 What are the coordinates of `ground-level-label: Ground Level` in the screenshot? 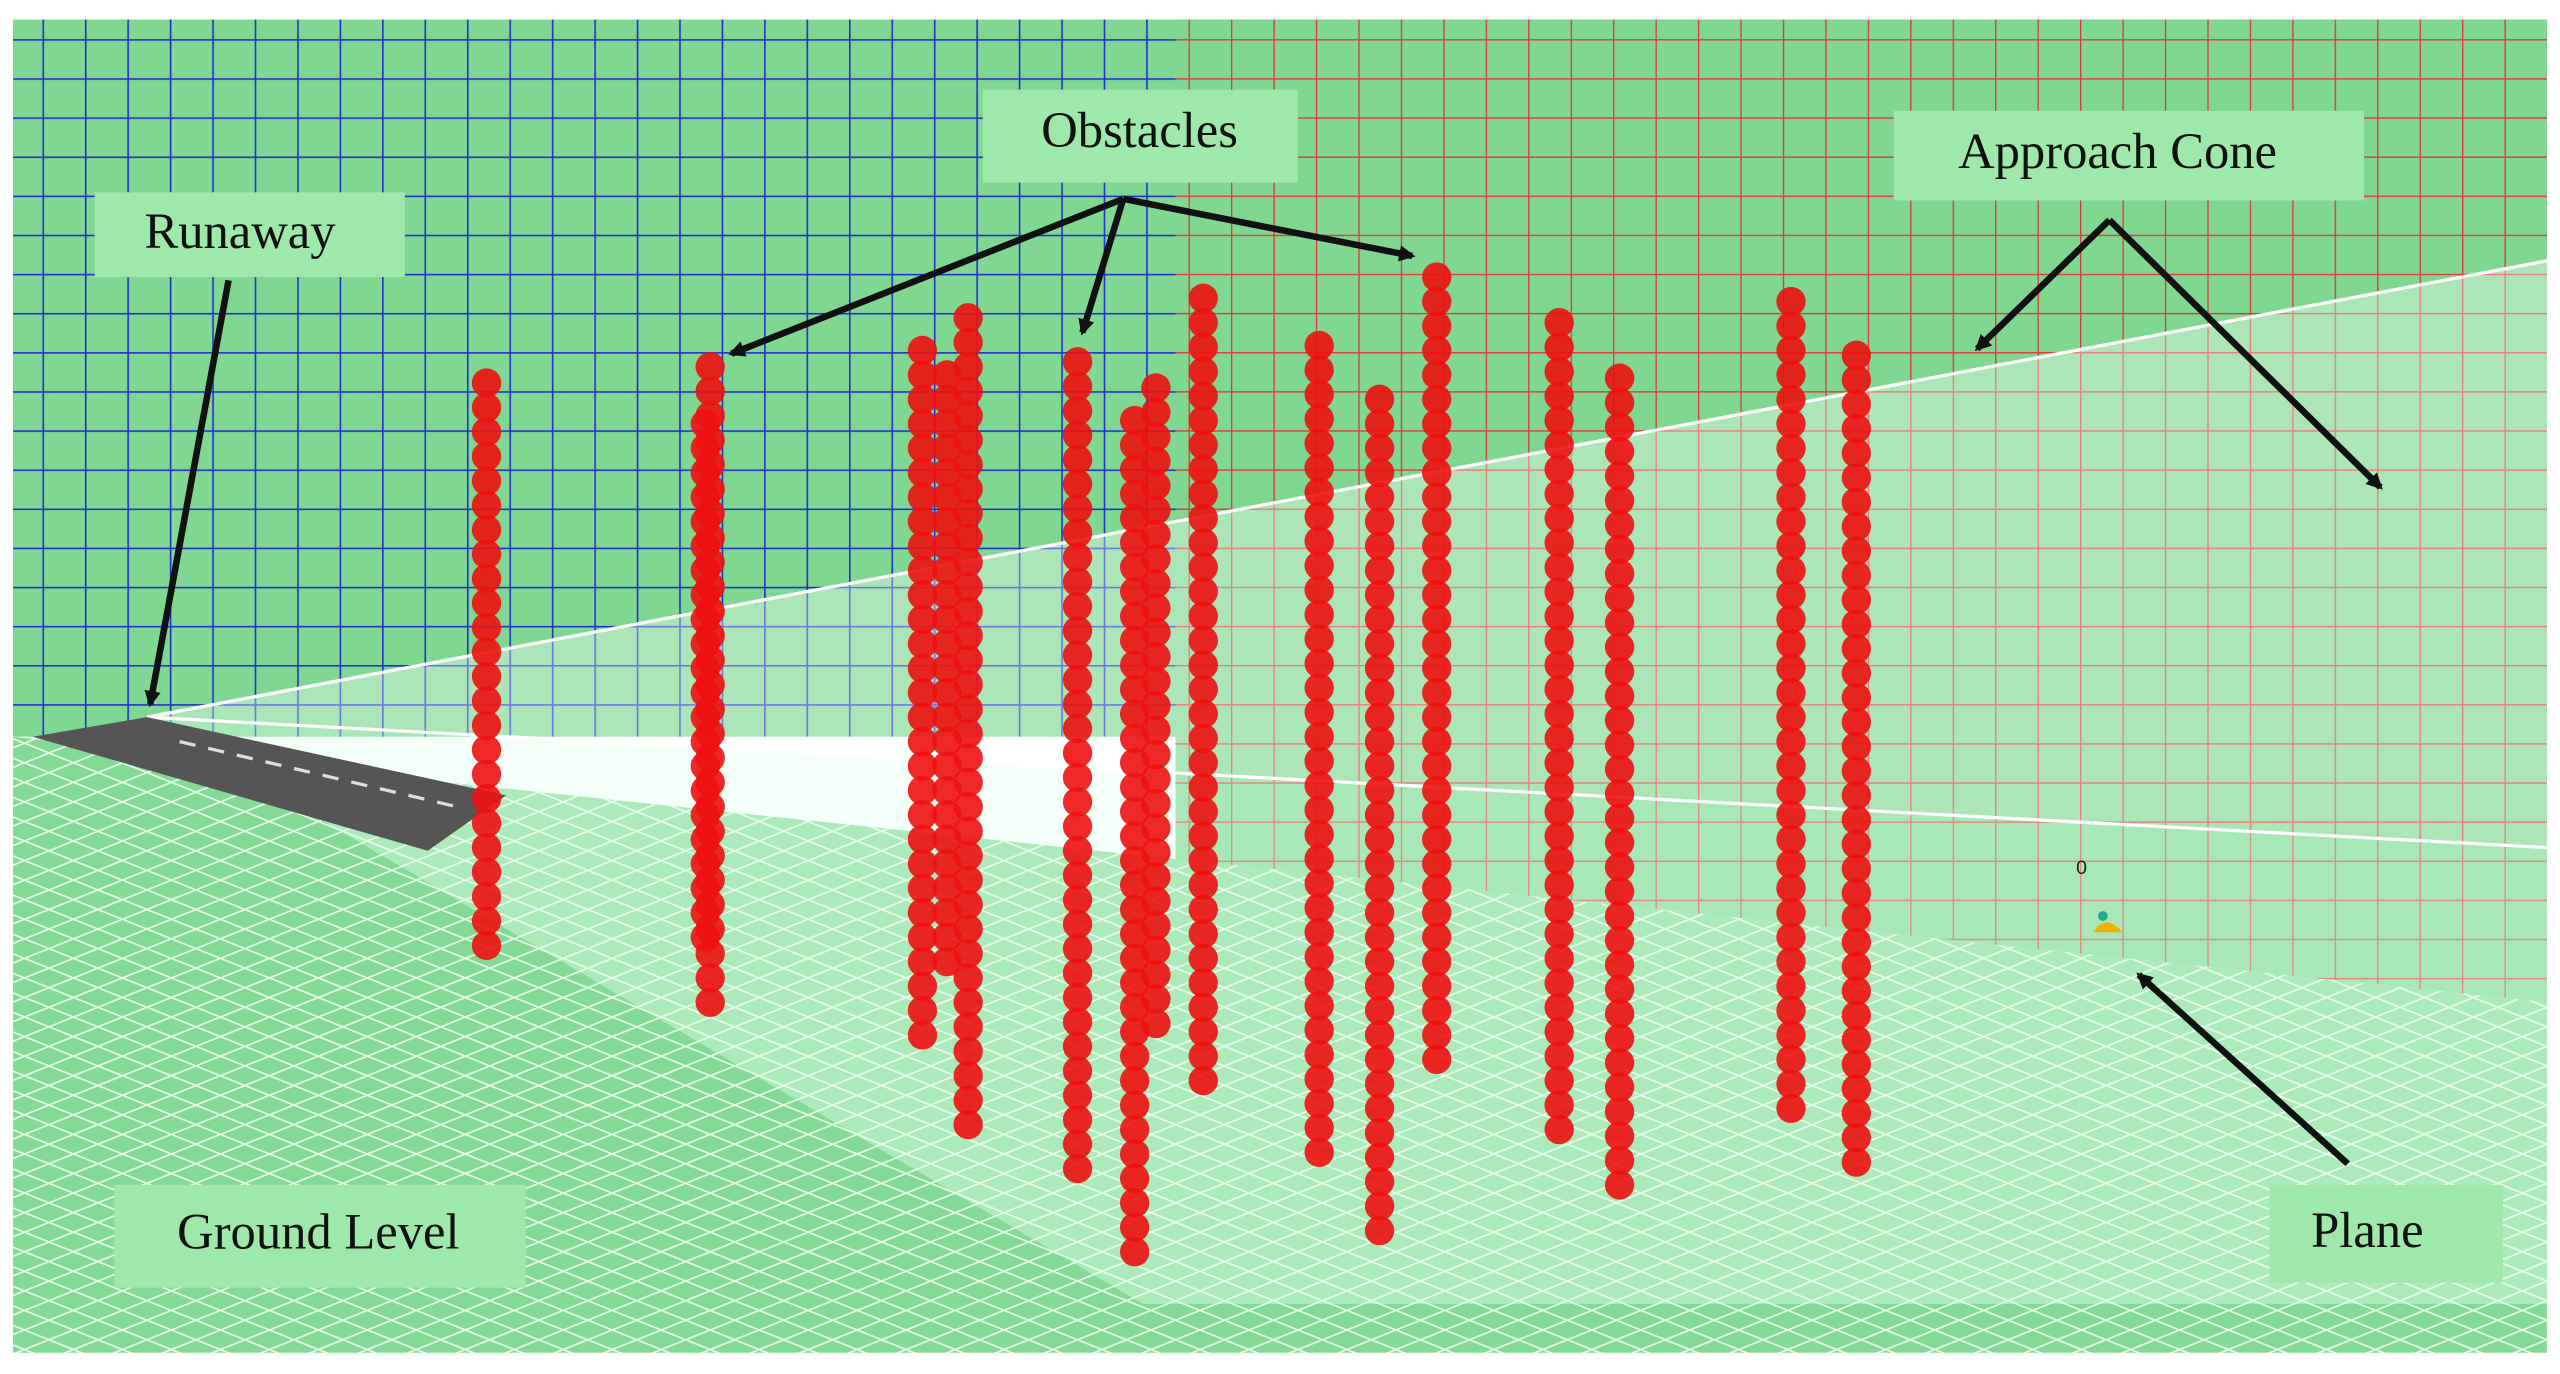 It's located at (318, 1232).